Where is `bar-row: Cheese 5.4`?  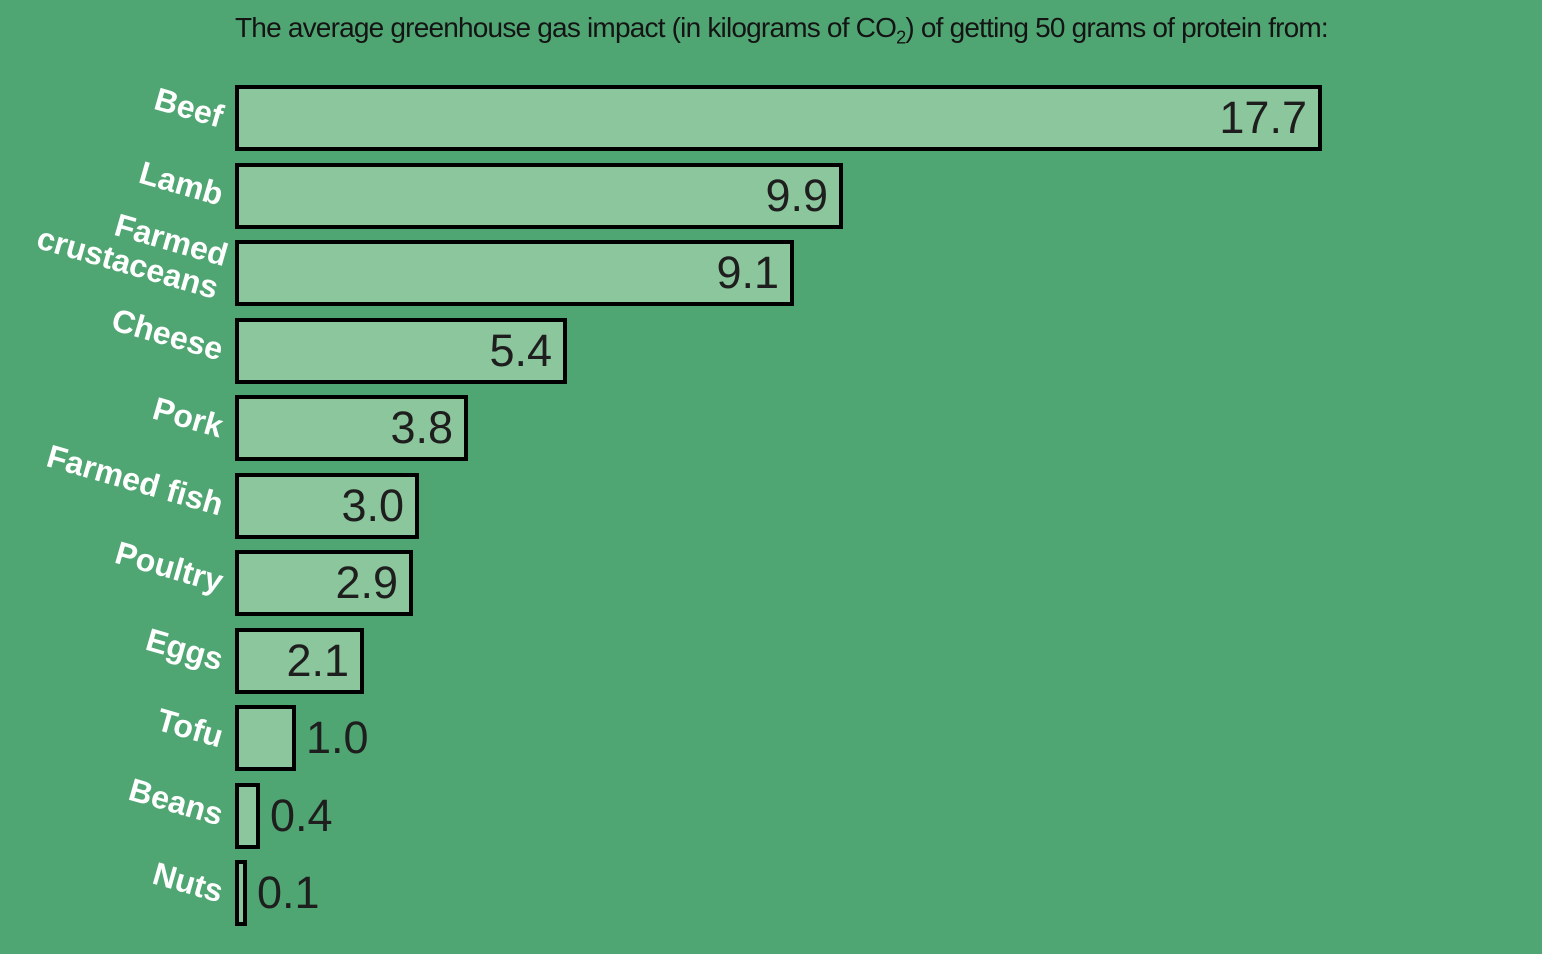
bar-row: Cheese 5.4 is located at coordinates (771, 342).